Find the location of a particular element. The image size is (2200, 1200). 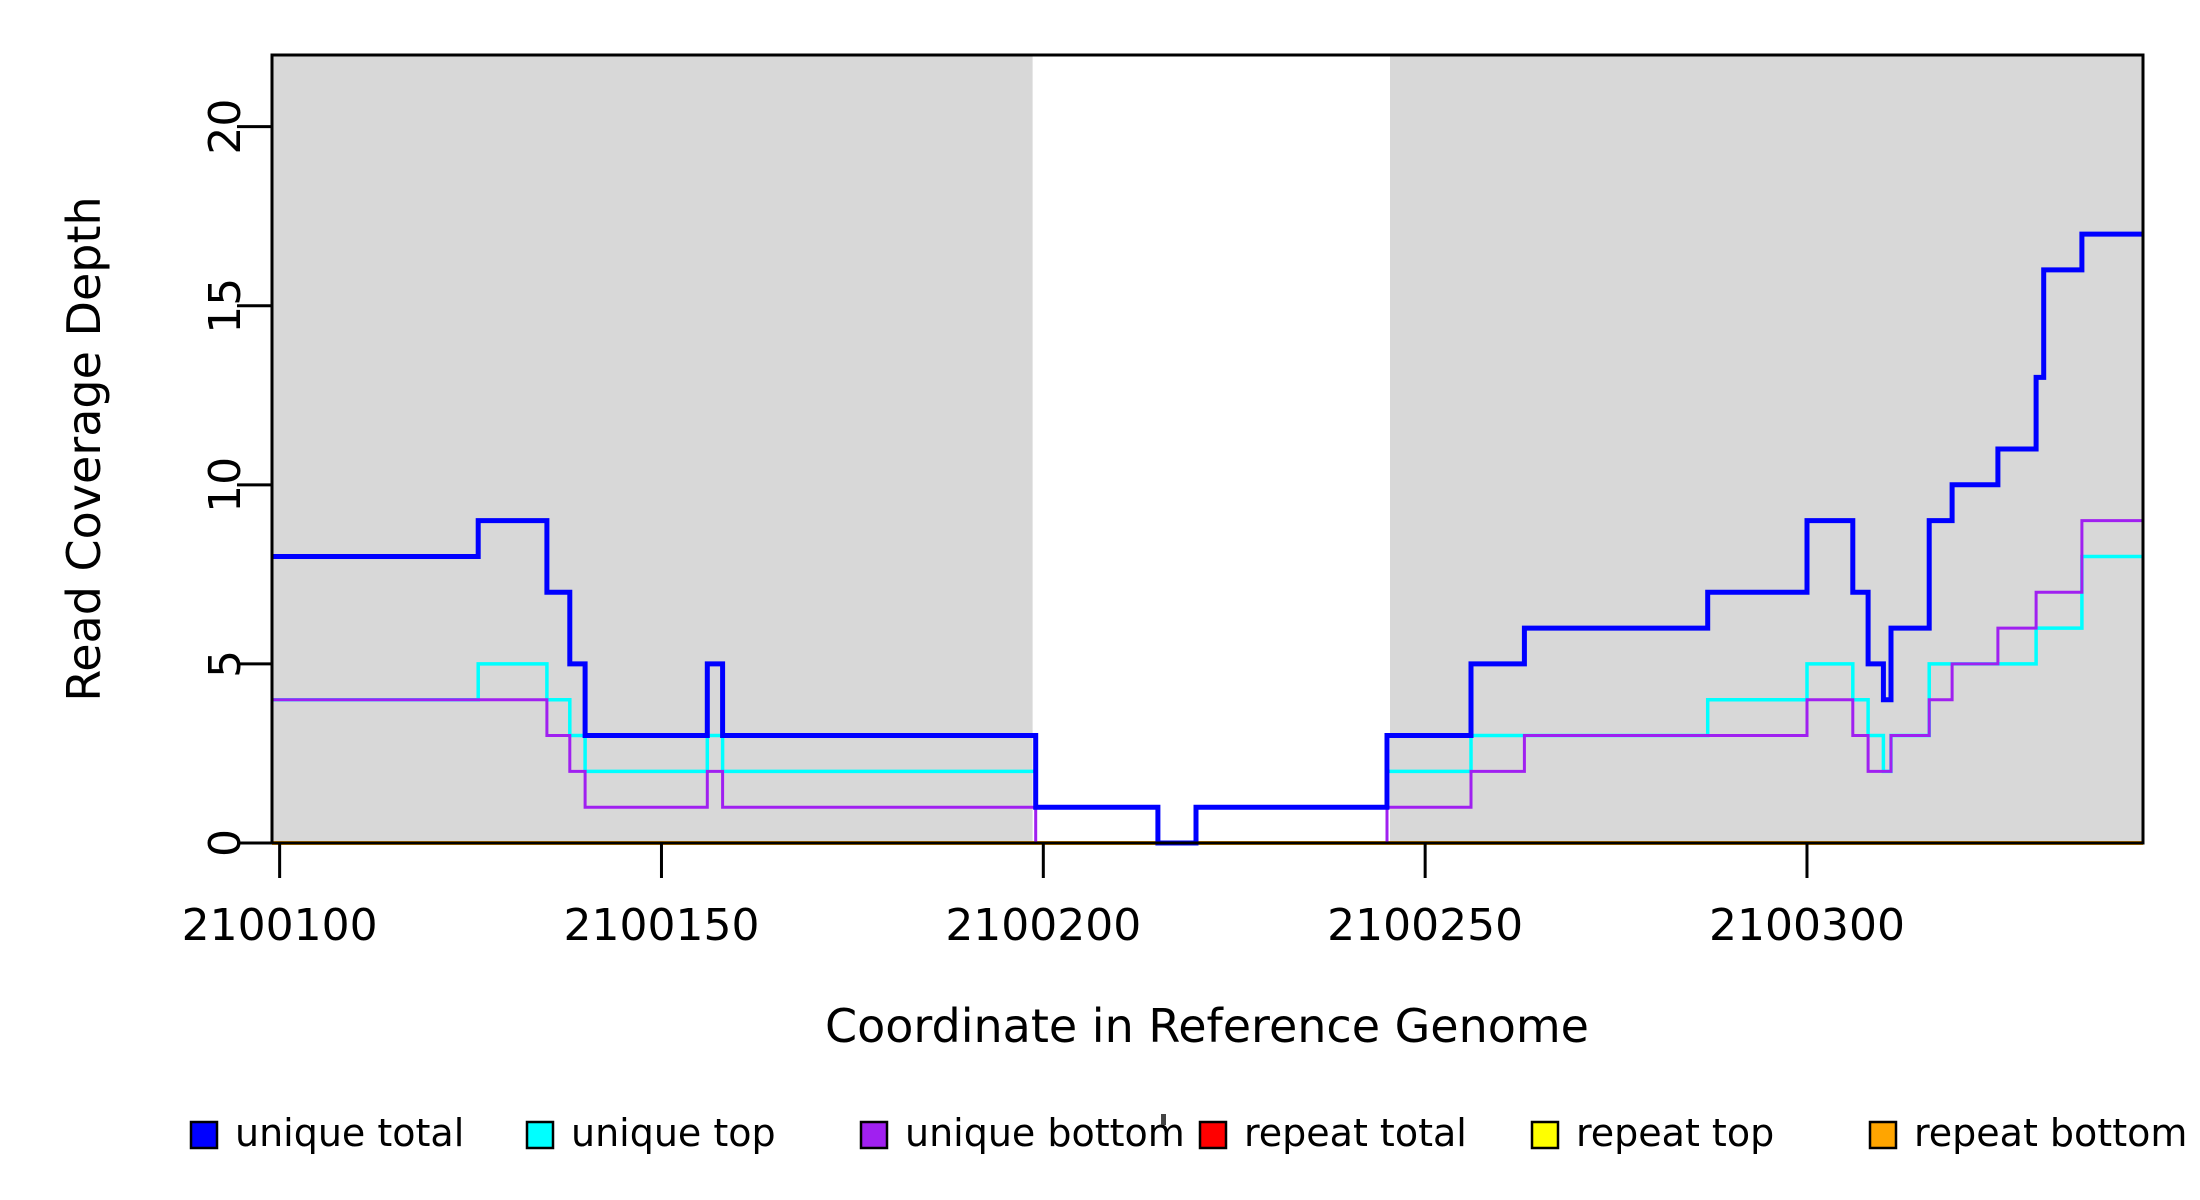

legend-label-unique-total: unique total is located at coordinates (349, 1133).